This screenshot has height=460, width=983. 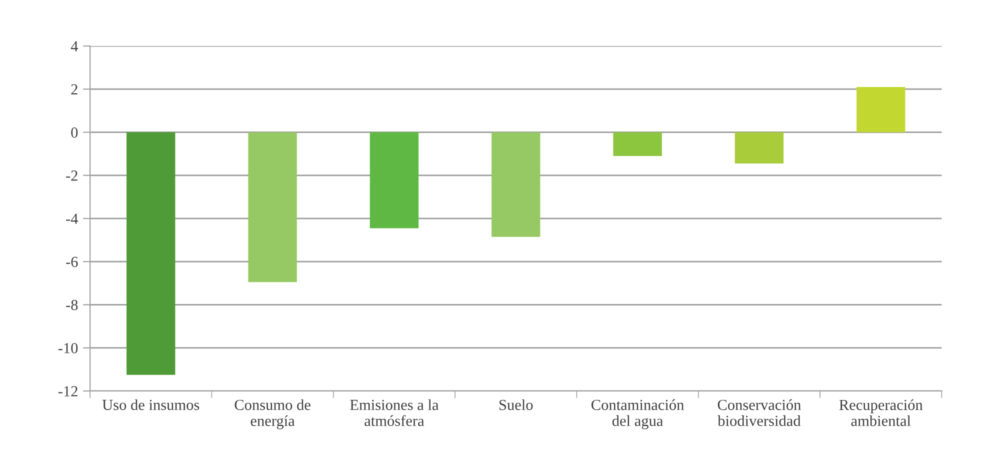 I want to click on y-tick-label: -12, so click(x=68, y=391).